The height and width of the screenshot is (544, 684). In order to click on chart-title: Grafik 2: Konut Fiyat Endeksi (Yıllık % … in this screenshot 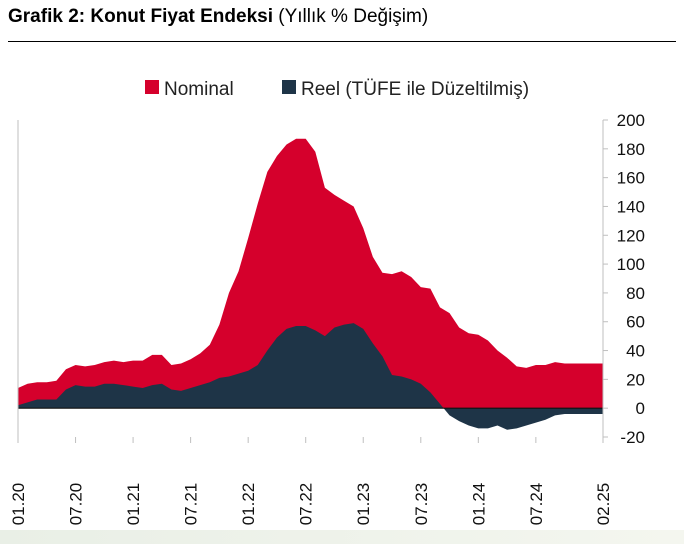, I will do `click(342, 21)`.